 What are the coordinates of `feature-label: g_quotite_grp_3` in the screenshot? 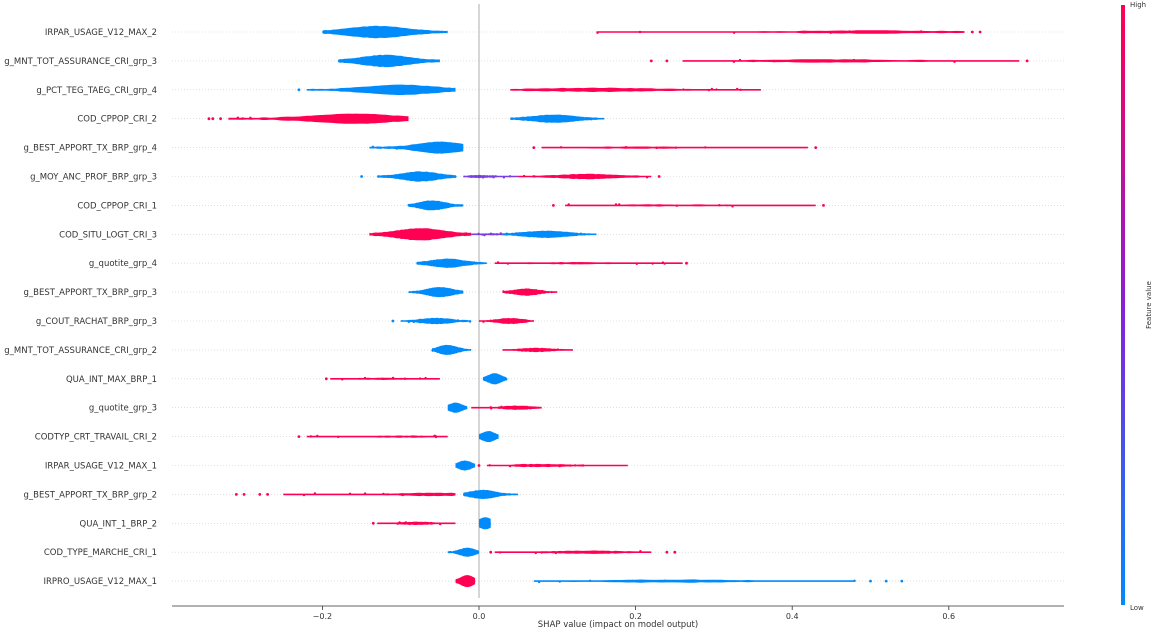 It's located at (123, 409).